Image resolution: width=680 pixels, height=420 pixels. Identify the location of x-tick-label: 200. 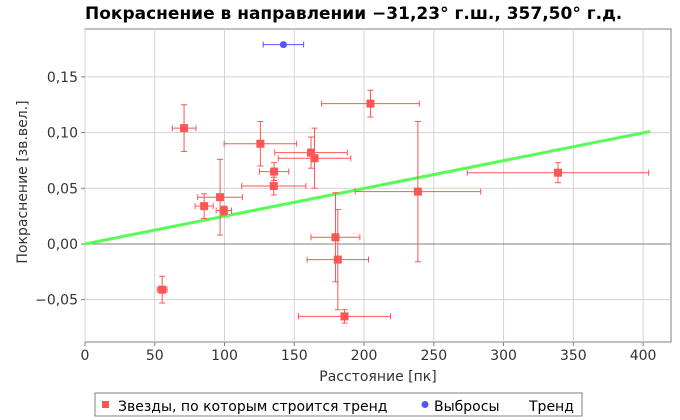
(364, 356).